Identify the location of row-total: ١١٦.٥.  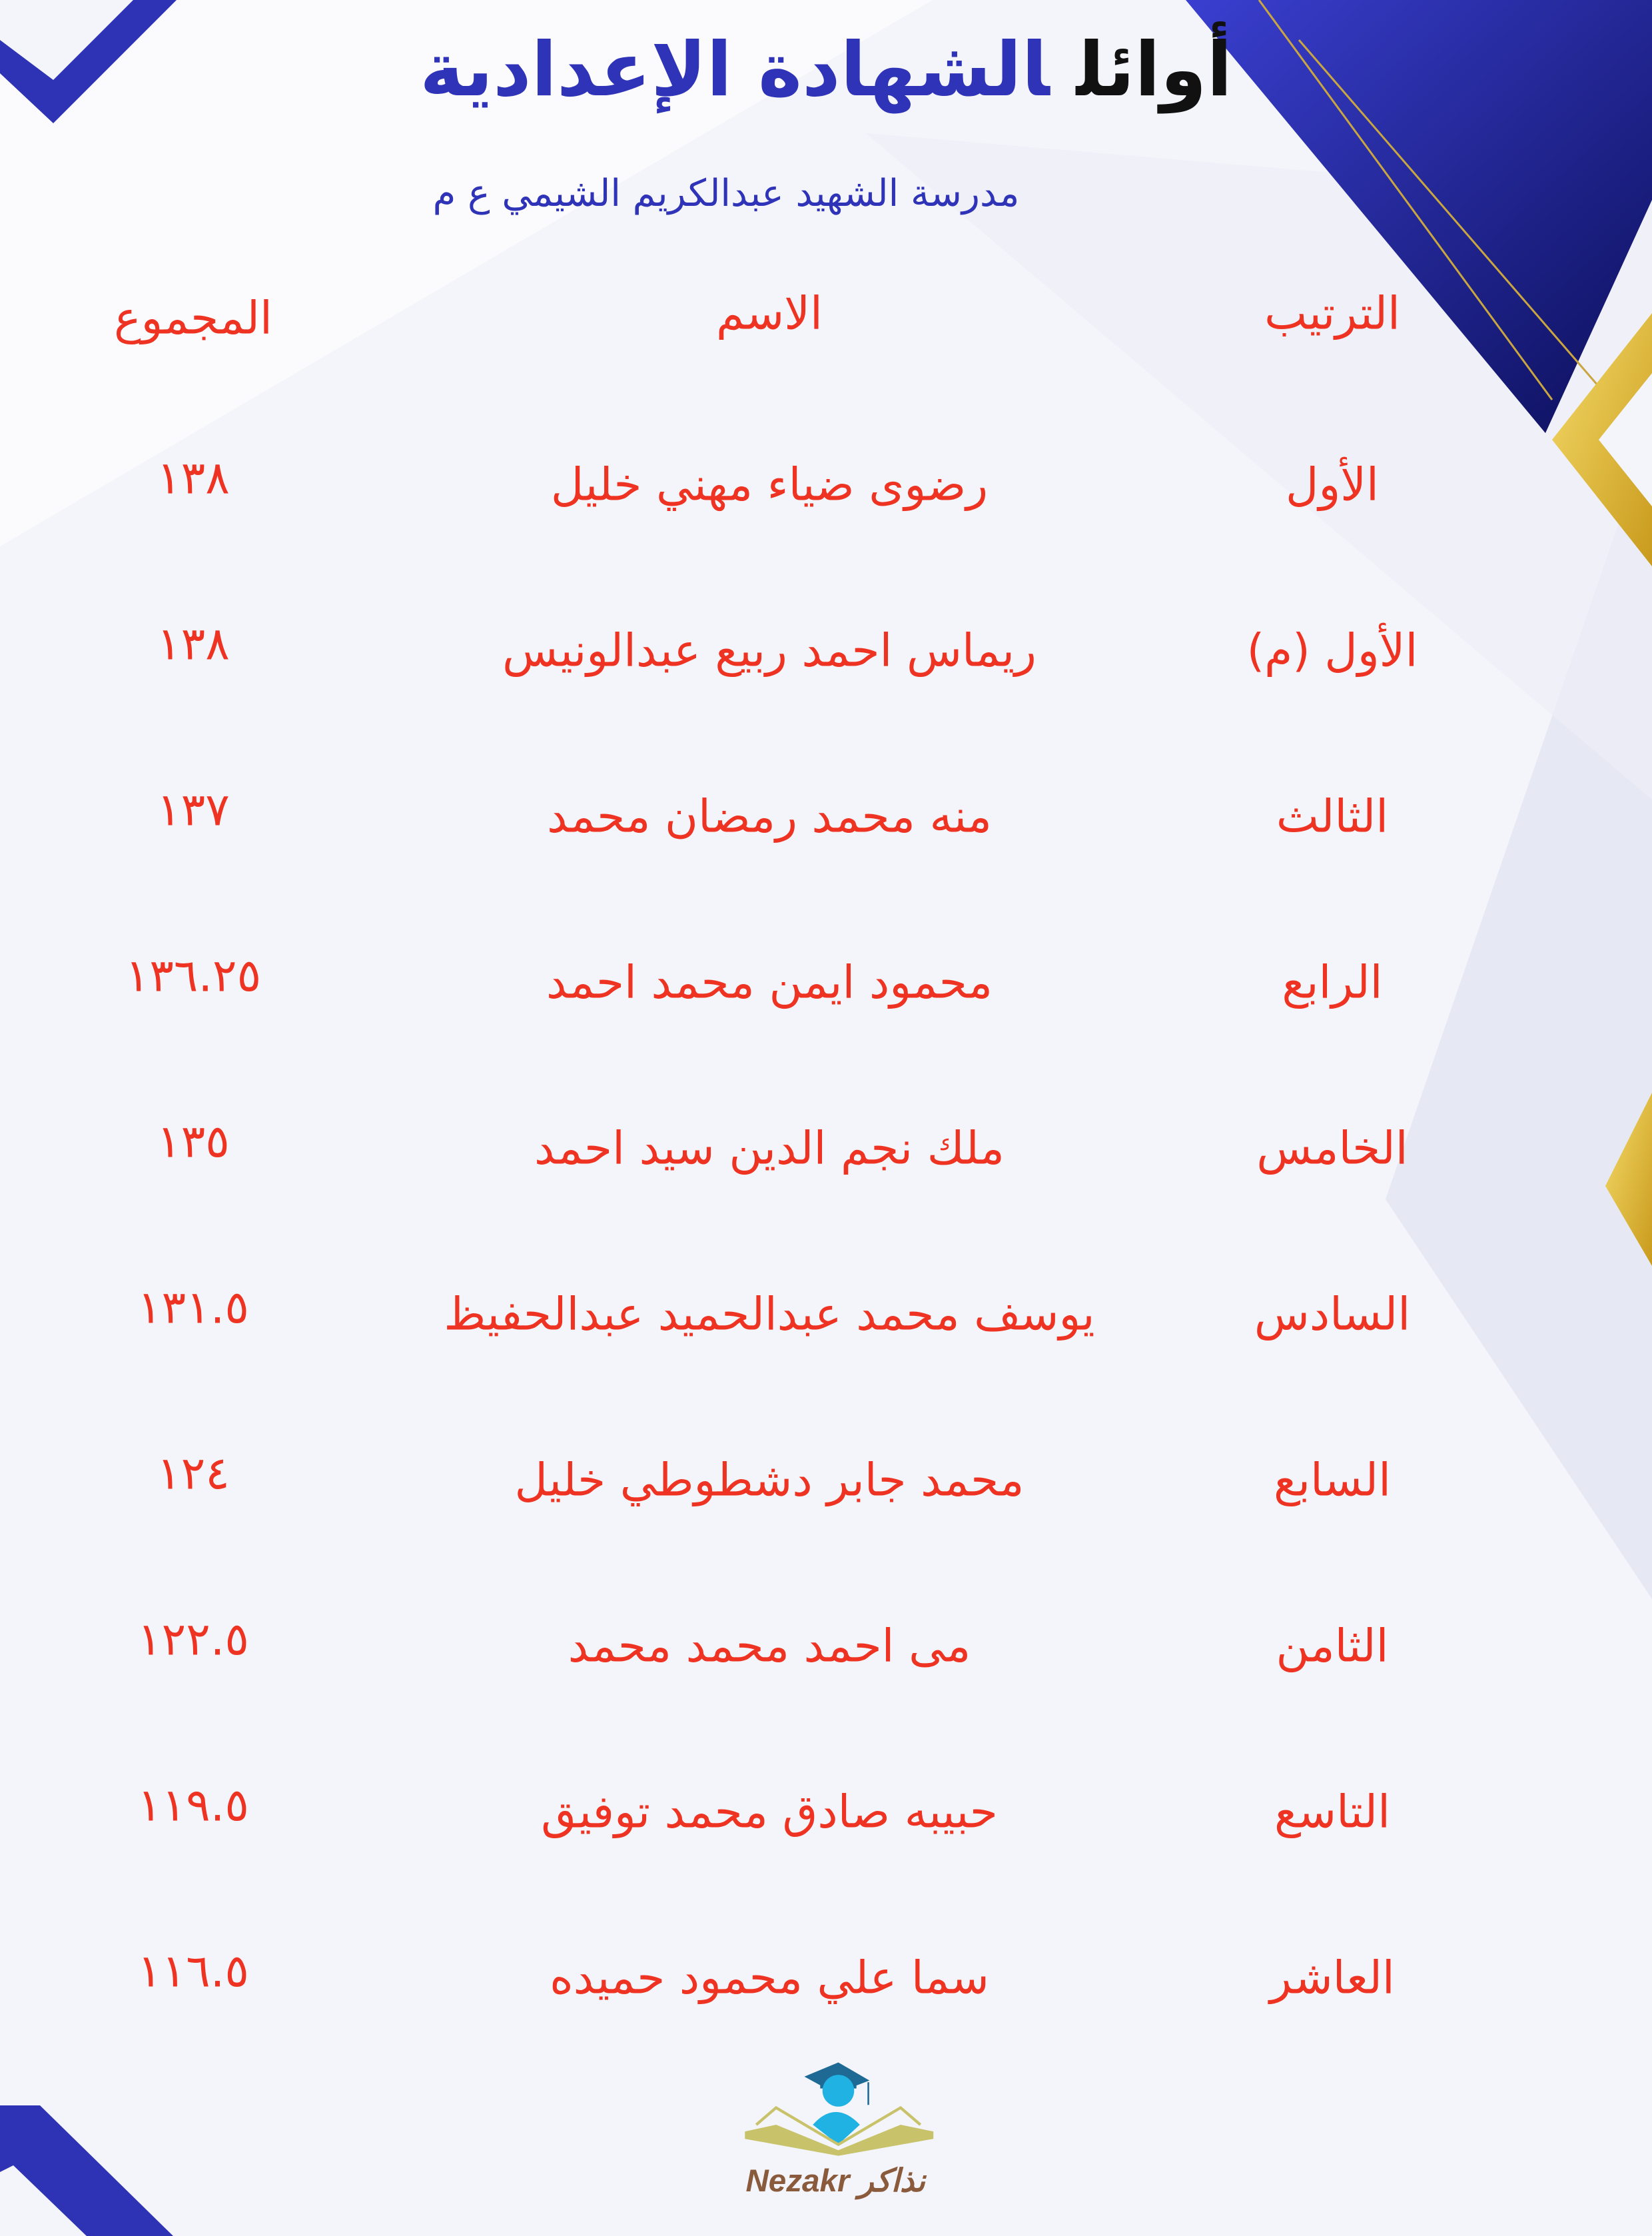
(193, 1972).